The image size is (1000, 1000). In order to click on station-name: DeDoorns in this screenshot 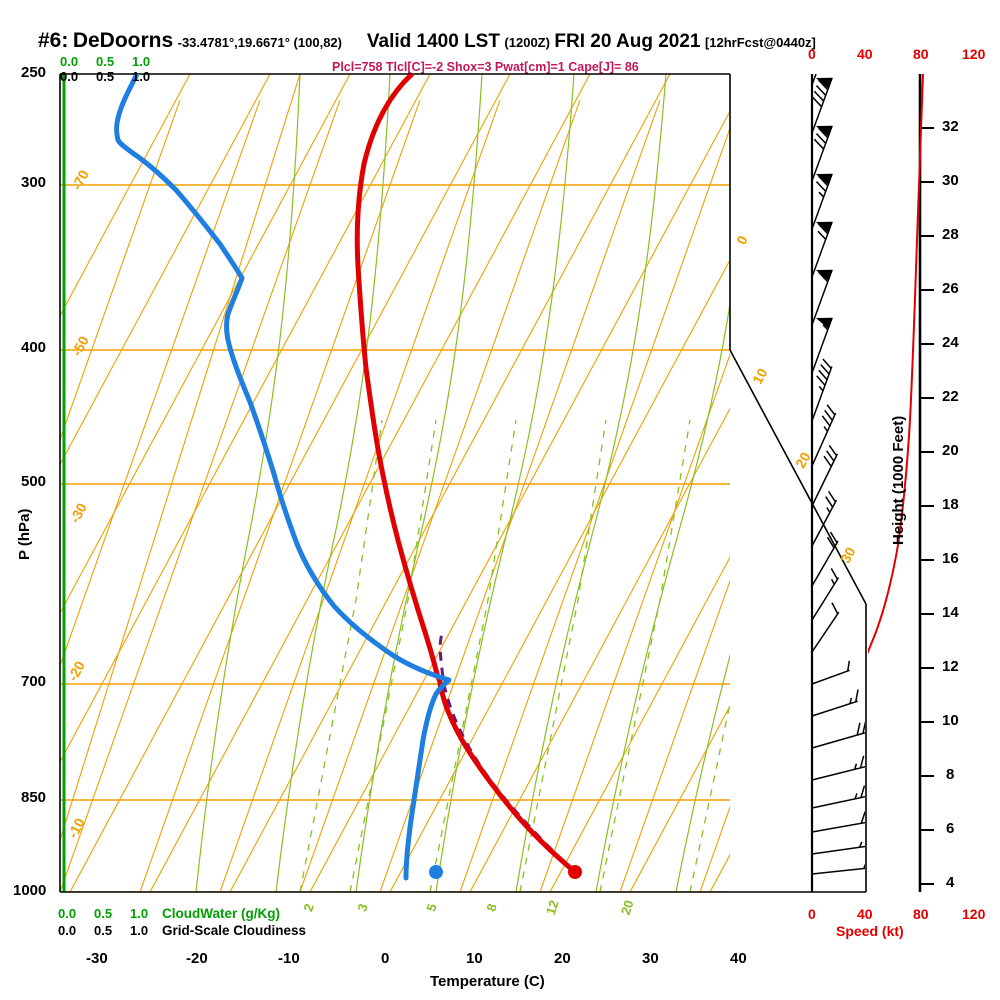, I will do `click(123, 40)`.